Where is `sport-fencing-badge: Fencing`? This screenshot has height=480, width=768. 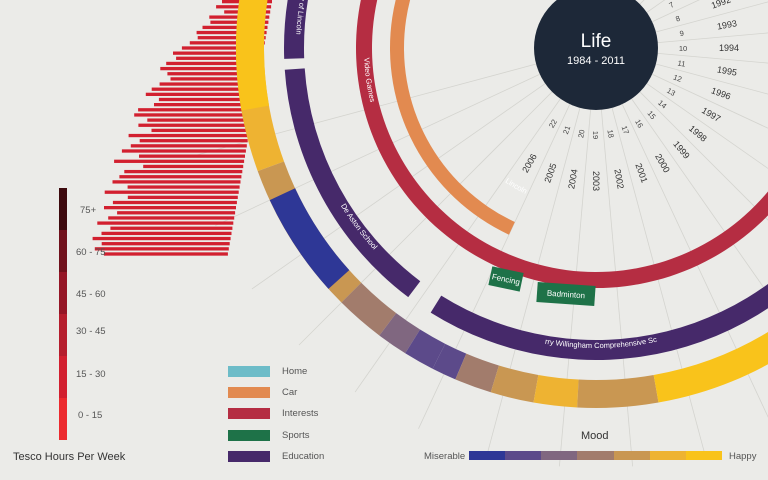 sport-fencing-badge: Fencing is located at coordinates (506, 279).